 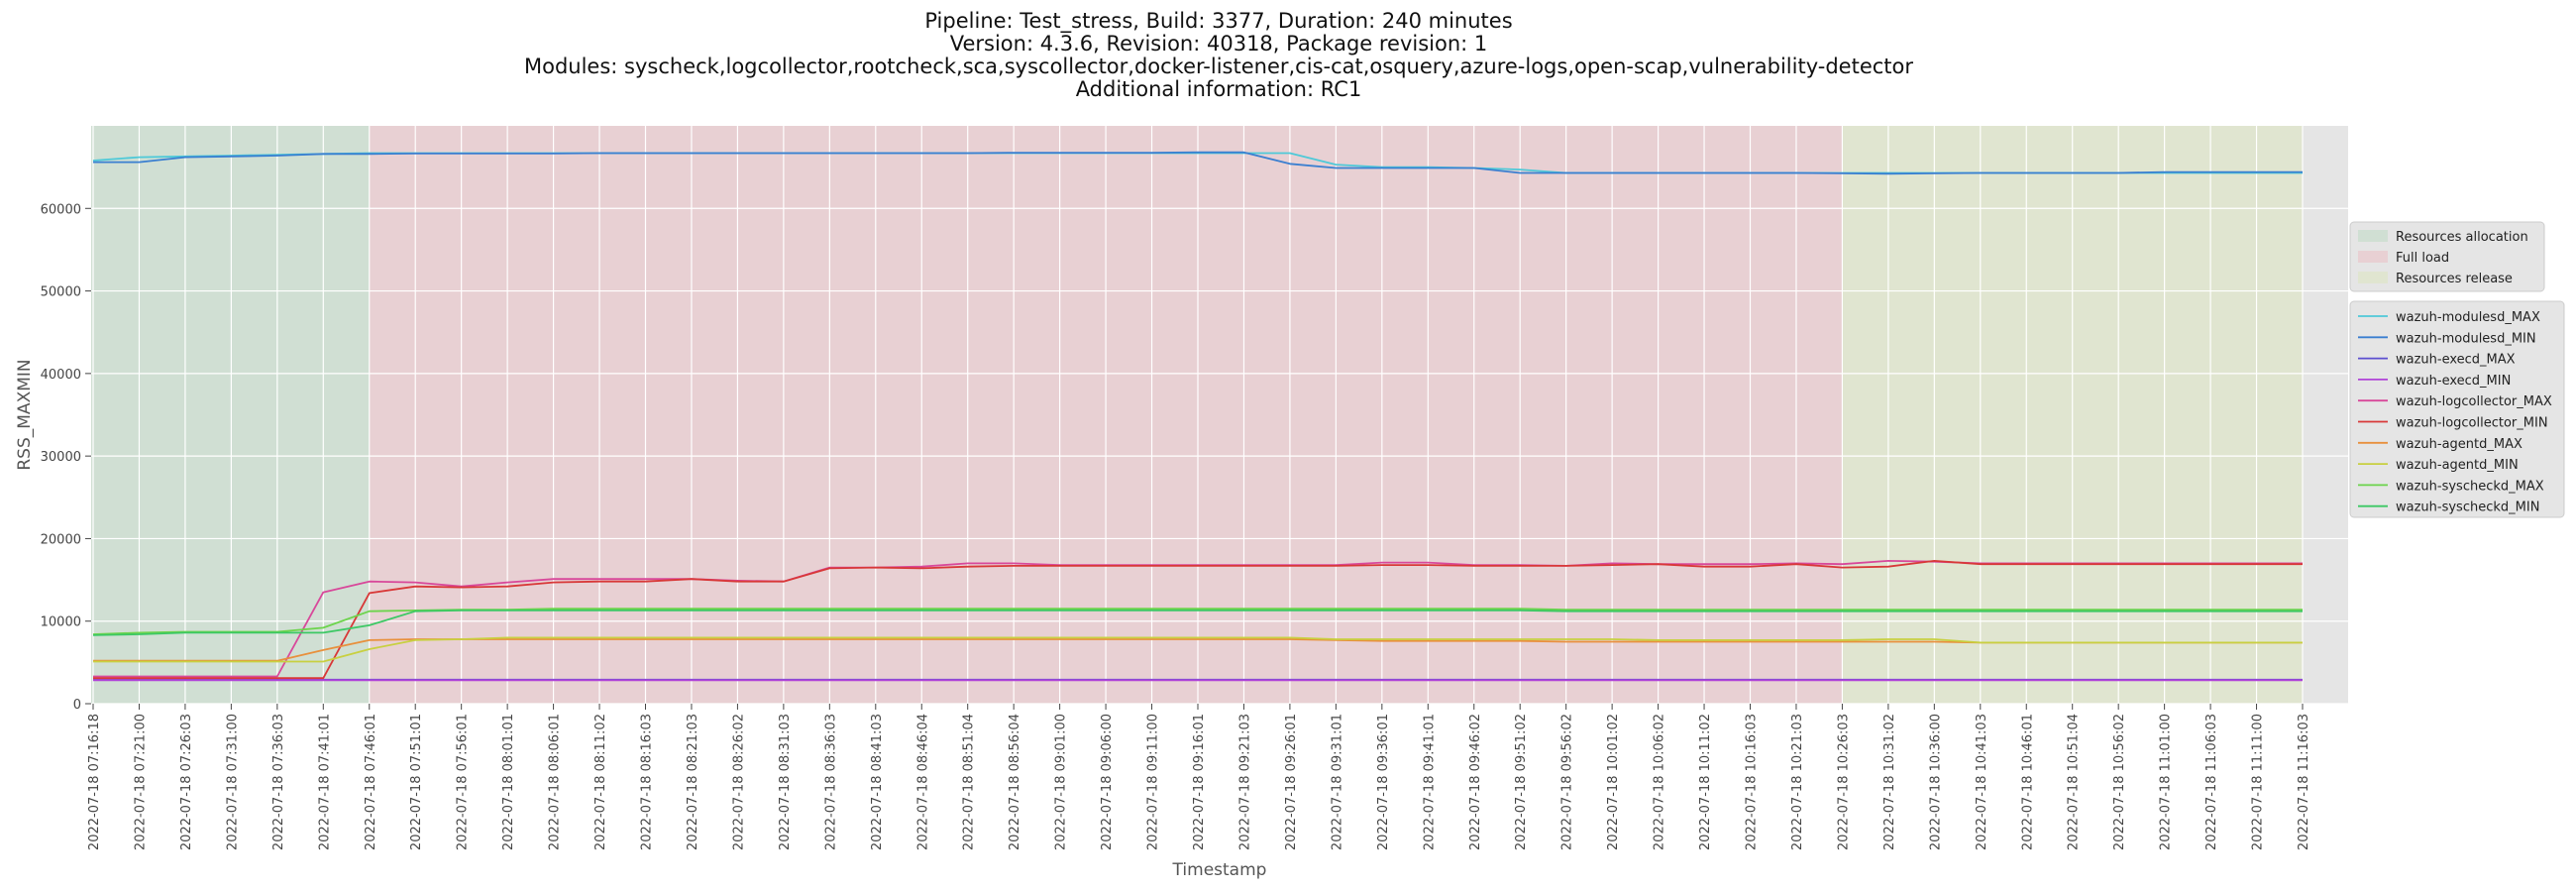 I want to click on x-tick-label: 2022-07-18 09:46:02, so click(x=1475, y=782).